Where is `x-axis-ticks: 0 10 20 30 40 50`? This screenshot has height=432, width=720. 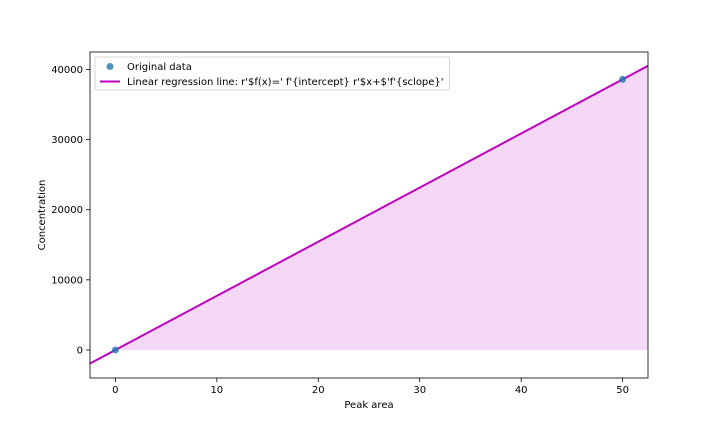
x-axis-ticks: 0 10 20 30 40 50 is located at coordinates (370, 387).